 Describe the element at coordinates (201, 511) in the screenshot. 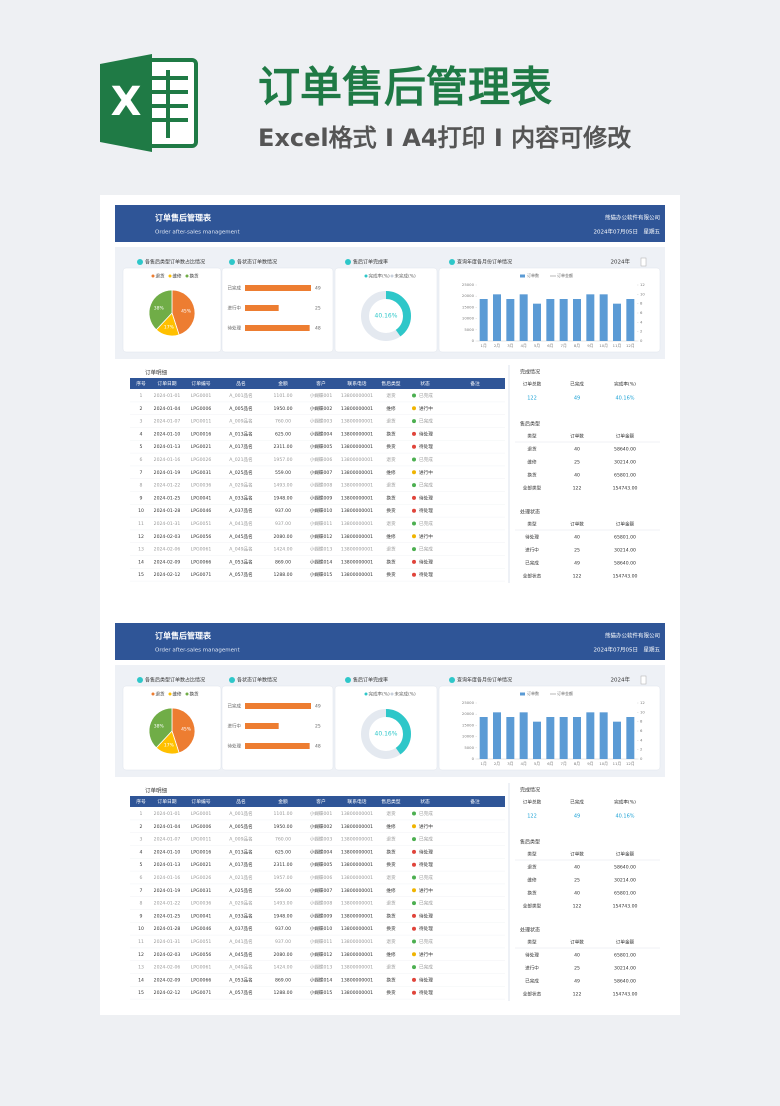

I see `cell: LPG0046` at that location.